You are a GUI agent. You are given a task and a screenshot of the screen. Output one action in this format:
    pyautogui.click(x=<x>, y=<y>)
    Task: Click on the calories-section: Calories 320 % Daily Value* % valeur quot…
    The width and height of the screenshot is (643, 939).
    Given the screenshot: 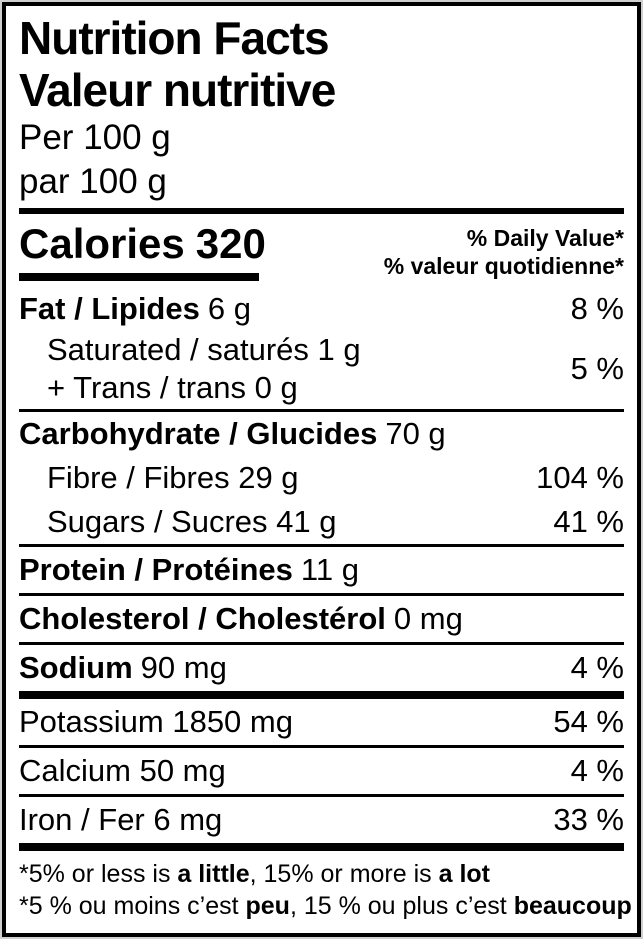 What is the action you would take?
    pyautogui.click(x=321, y=250)
    